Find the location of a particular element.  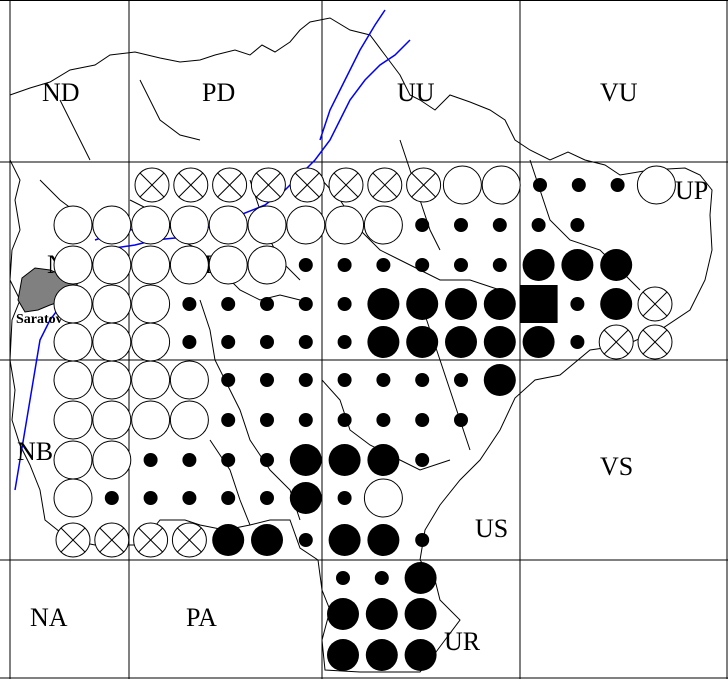

square-label-up: UP is located at coordinates (691, 190).